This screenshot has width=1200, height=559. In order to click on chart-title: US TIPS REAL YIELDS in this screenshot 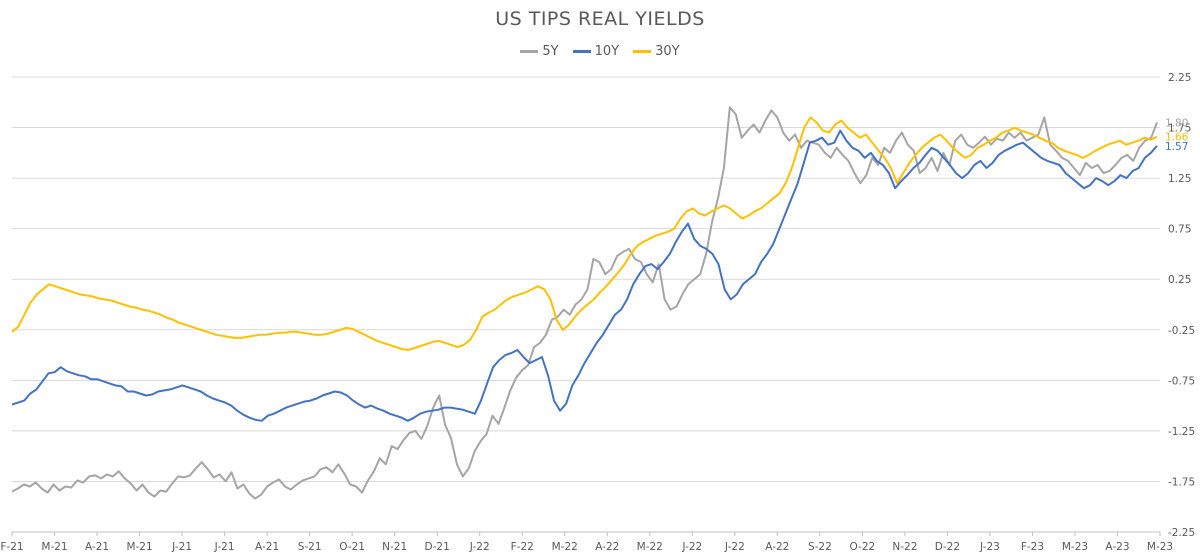, I will do `click(600, 19)`.